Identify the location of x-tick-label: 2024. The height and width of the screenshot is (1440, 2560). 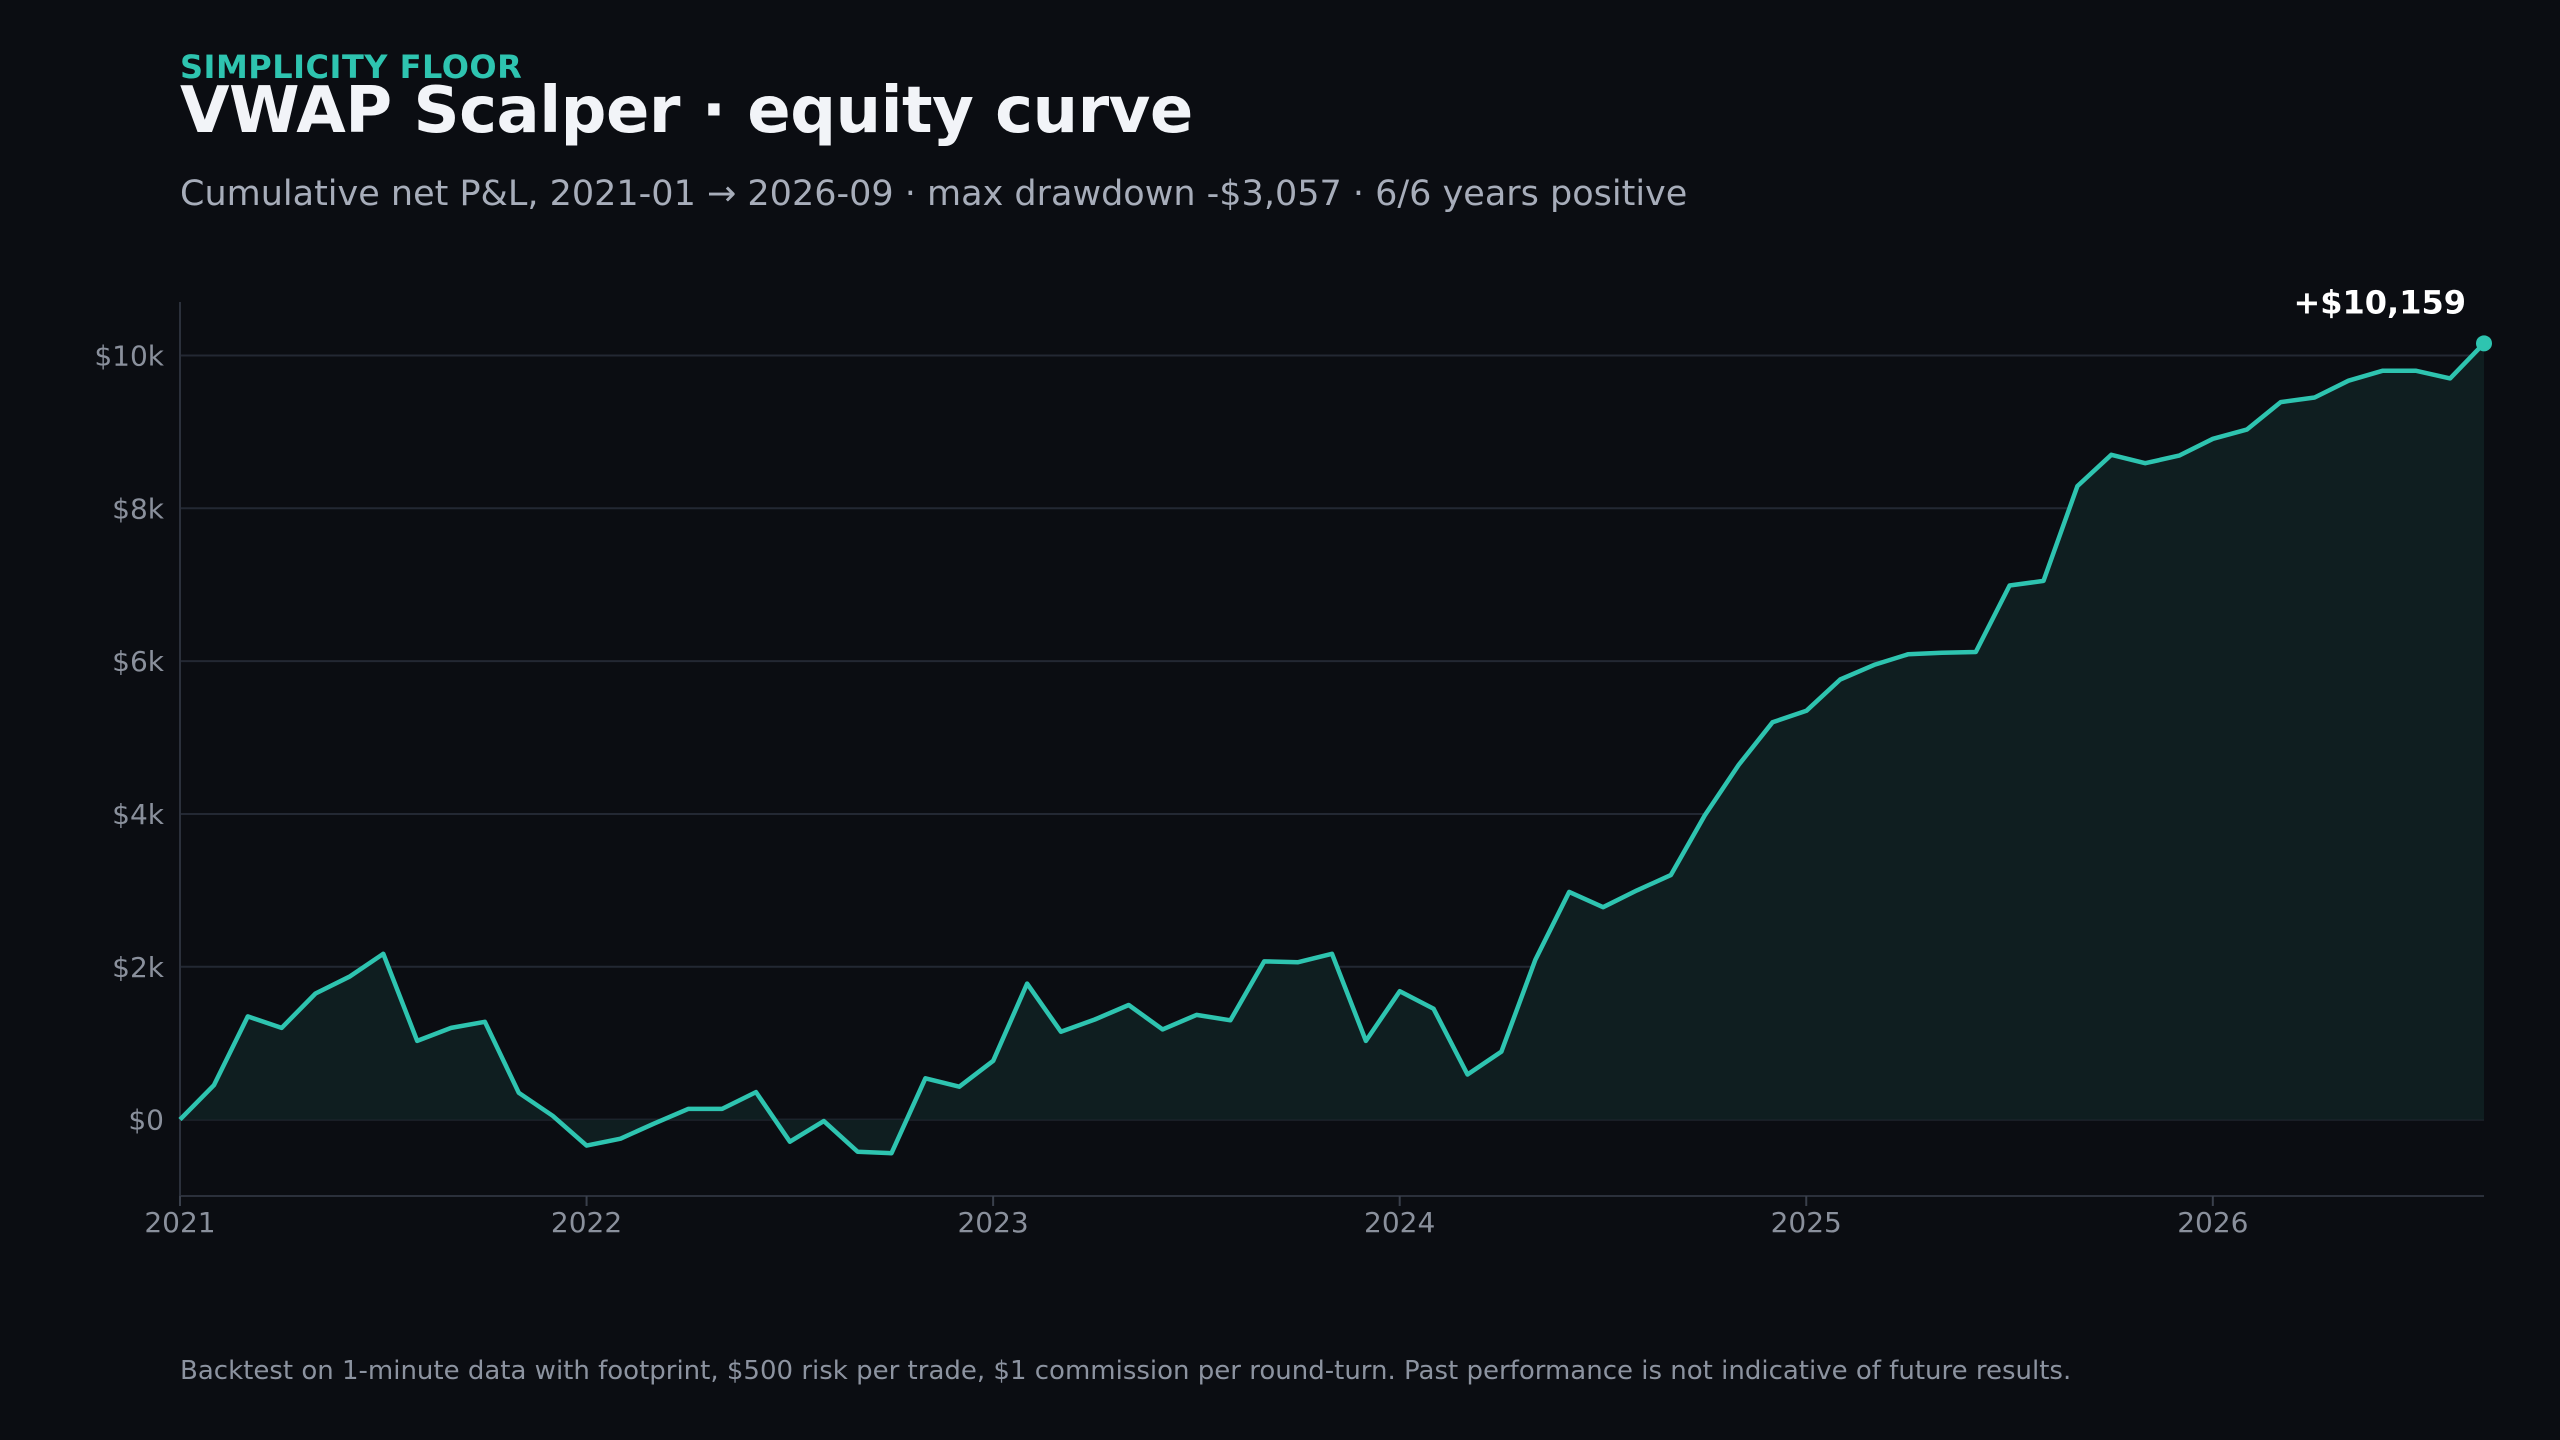
(1399, 1222).